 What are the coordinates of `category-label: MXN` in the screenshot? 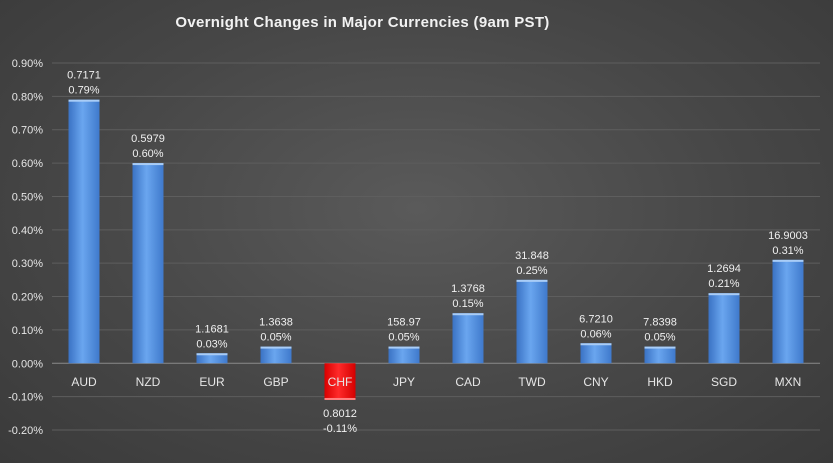 It's located at (788, 382).